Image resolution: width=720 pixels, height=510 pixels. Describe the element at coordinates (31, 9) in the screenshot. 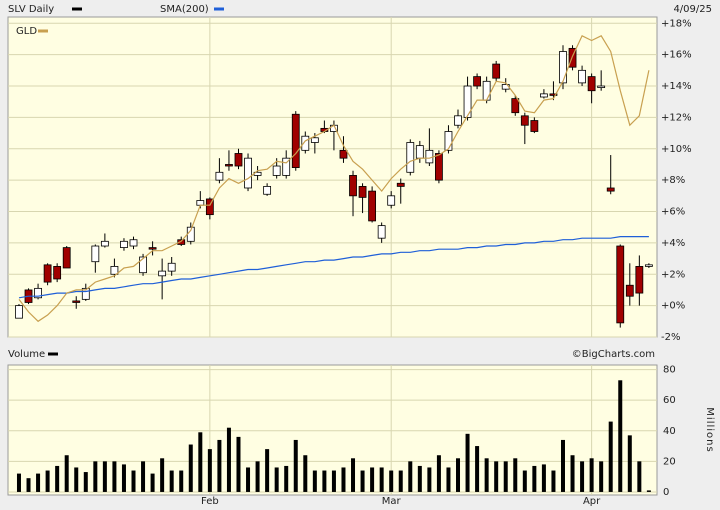

I see `legend-label: SLV Daily` at that location.